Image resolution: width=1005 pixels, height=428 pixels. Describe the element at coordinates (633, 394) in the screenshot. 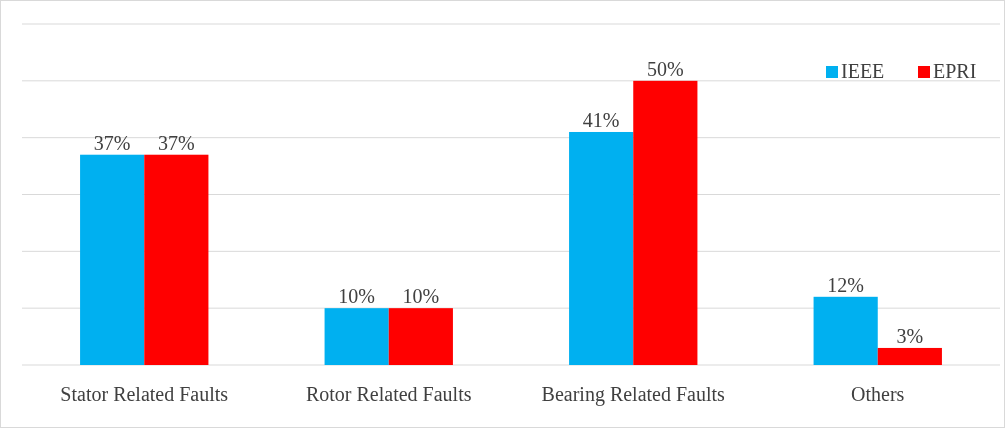

I see `x-tick-label: Bearing Related Faults` at that location.